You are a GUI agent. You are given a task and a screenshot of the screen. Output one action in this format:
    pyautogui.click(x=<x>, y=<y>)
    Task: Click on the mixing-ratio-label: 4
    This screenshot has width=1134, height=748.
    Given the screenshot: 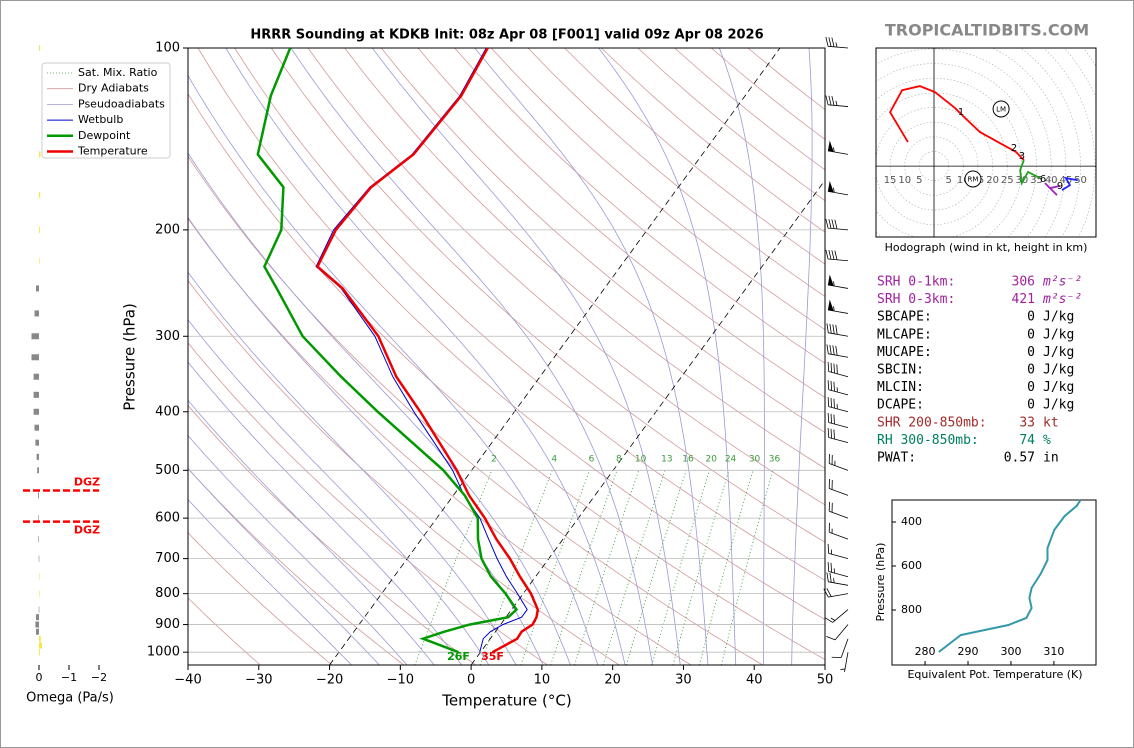 What is the action you would take?
    pyautogui.click(x=554, y=460)
    